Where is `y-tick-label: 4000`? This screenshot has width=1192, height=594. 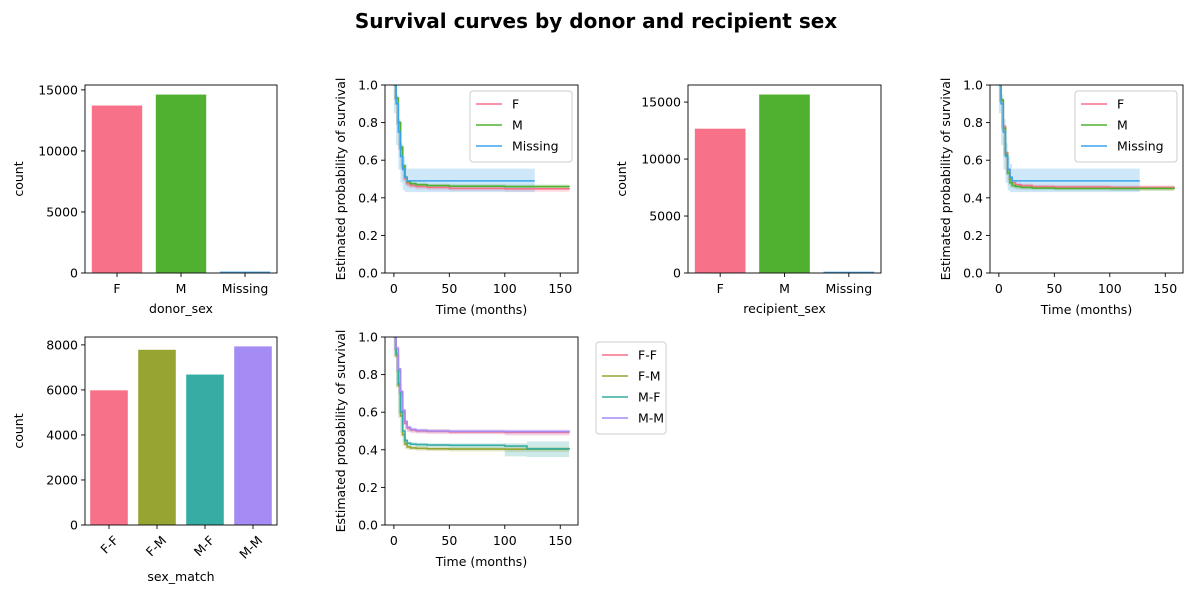
y-tick-label: 4000 is located at coordinates (62, 434).